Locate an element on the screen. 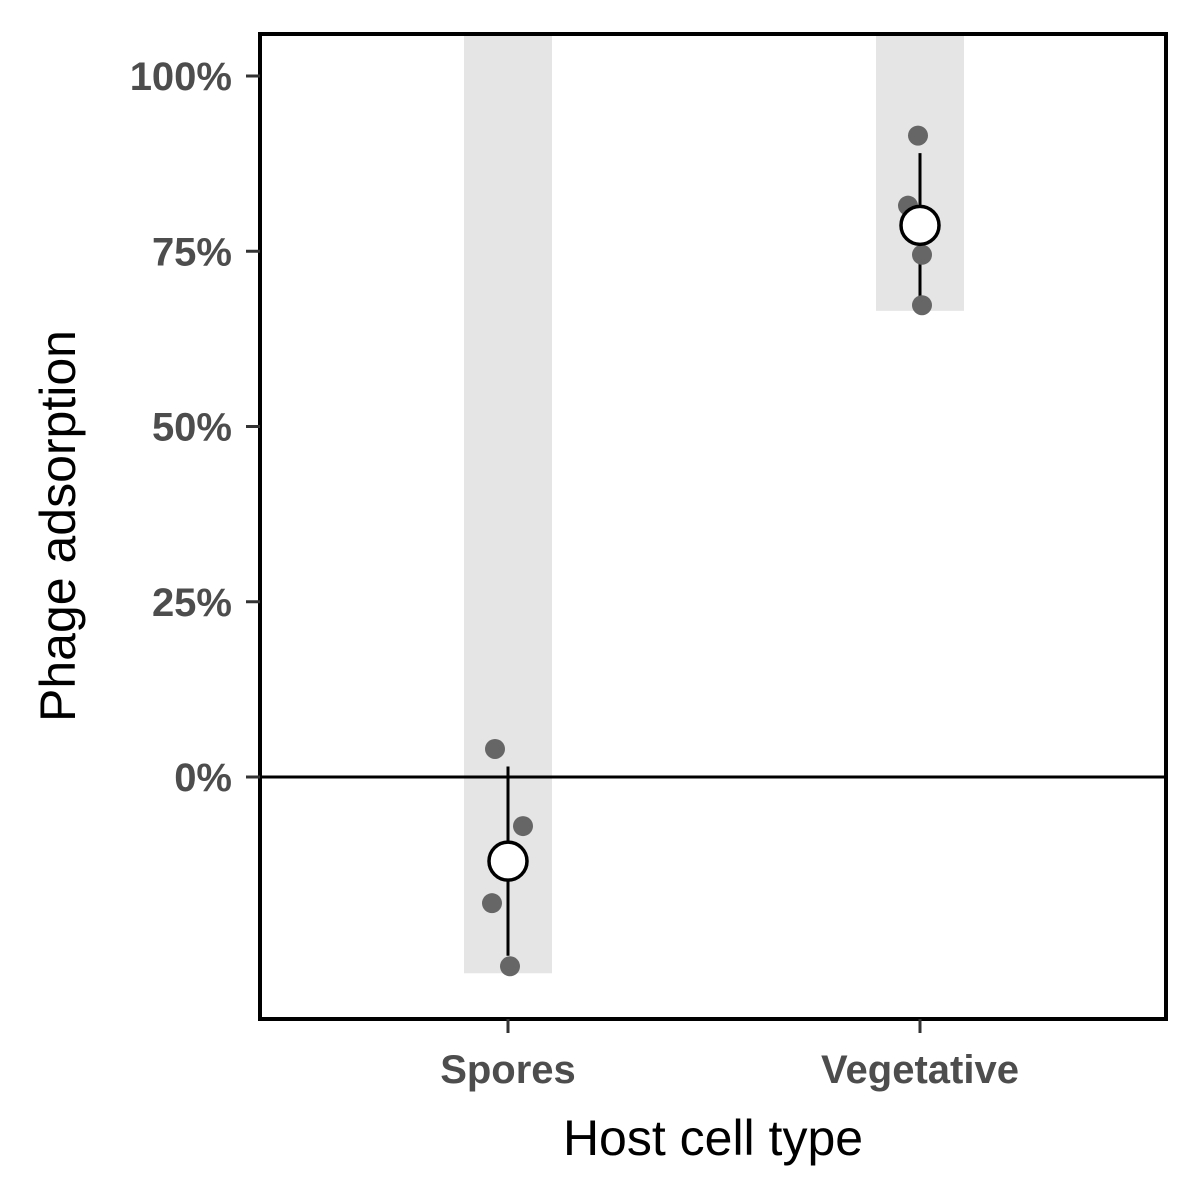 The height and width of the screenshot is (1200, 1200). x-tick-label: Vegetative is located at coordinates (920, 1070).